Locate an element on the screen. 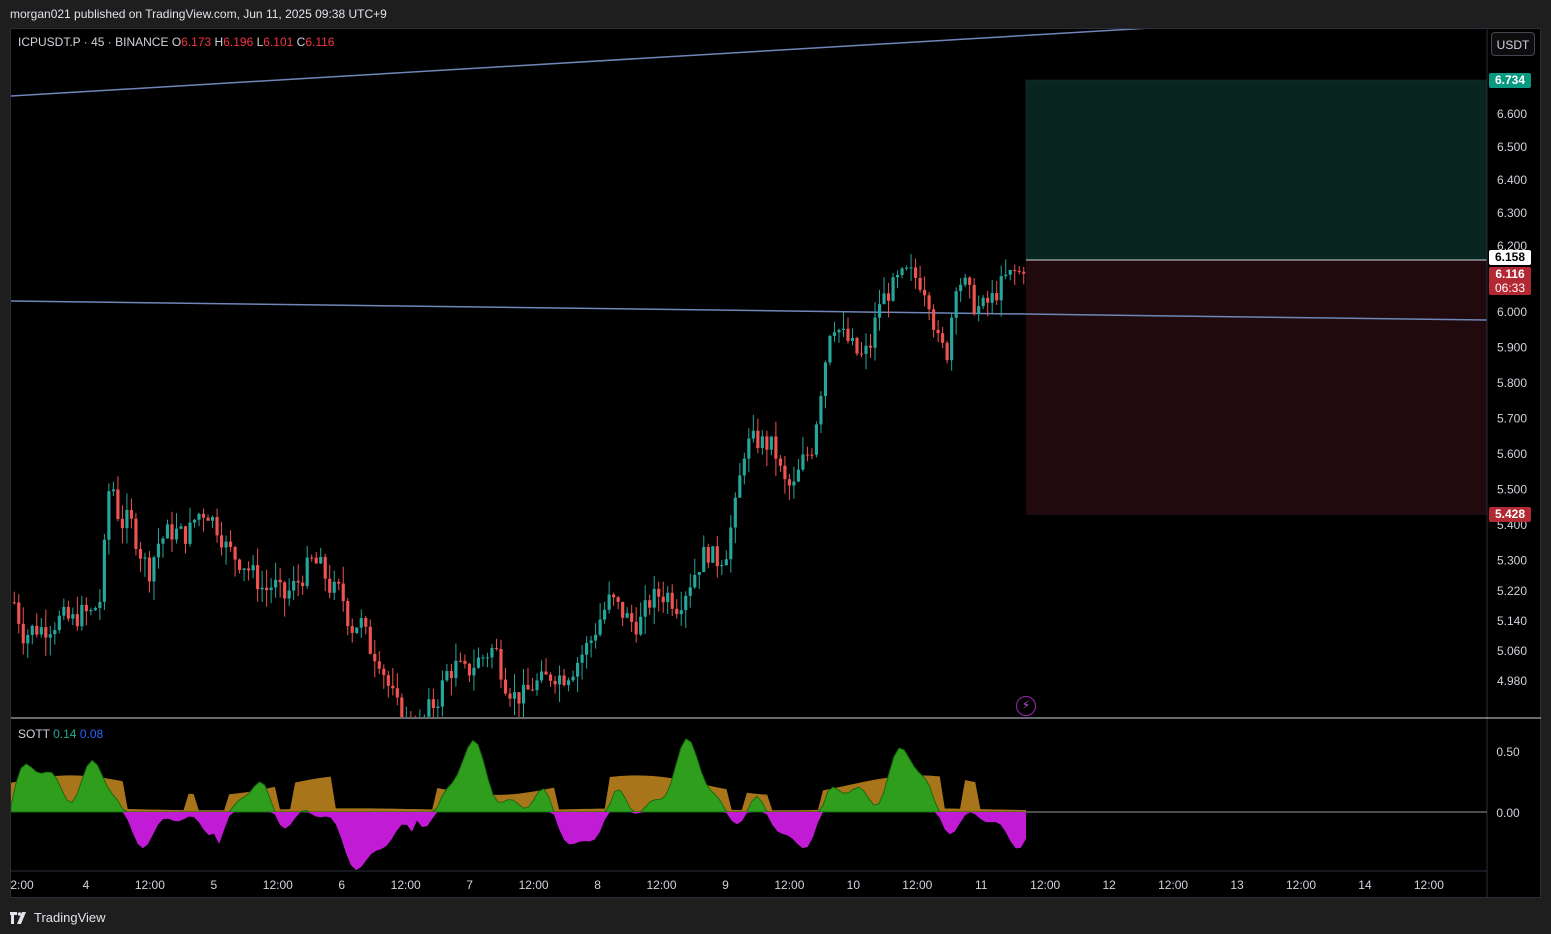 This screenshot has width=1551, height=934. indicator-tick-050: 0.50 is located at coordinates (1508, 752).